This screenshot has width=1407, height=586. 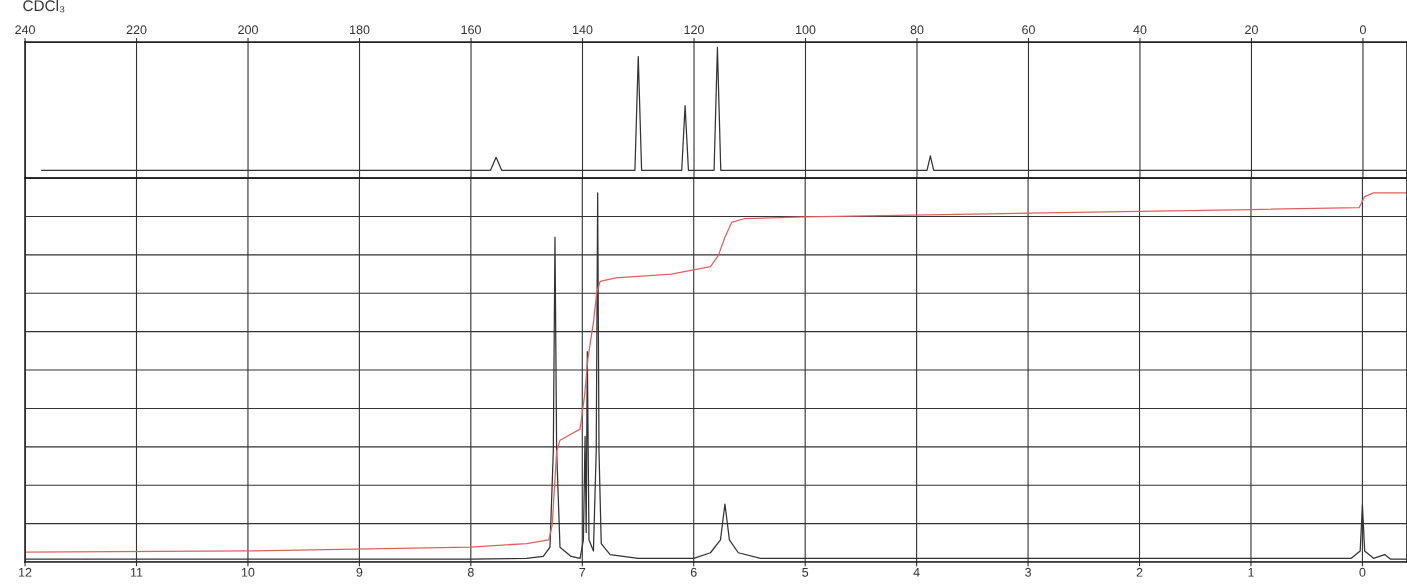 What do you see at coordinates (917, 30) in the screenshot?
I see `x-tick-label: 80` at bounding box center [917, 30].